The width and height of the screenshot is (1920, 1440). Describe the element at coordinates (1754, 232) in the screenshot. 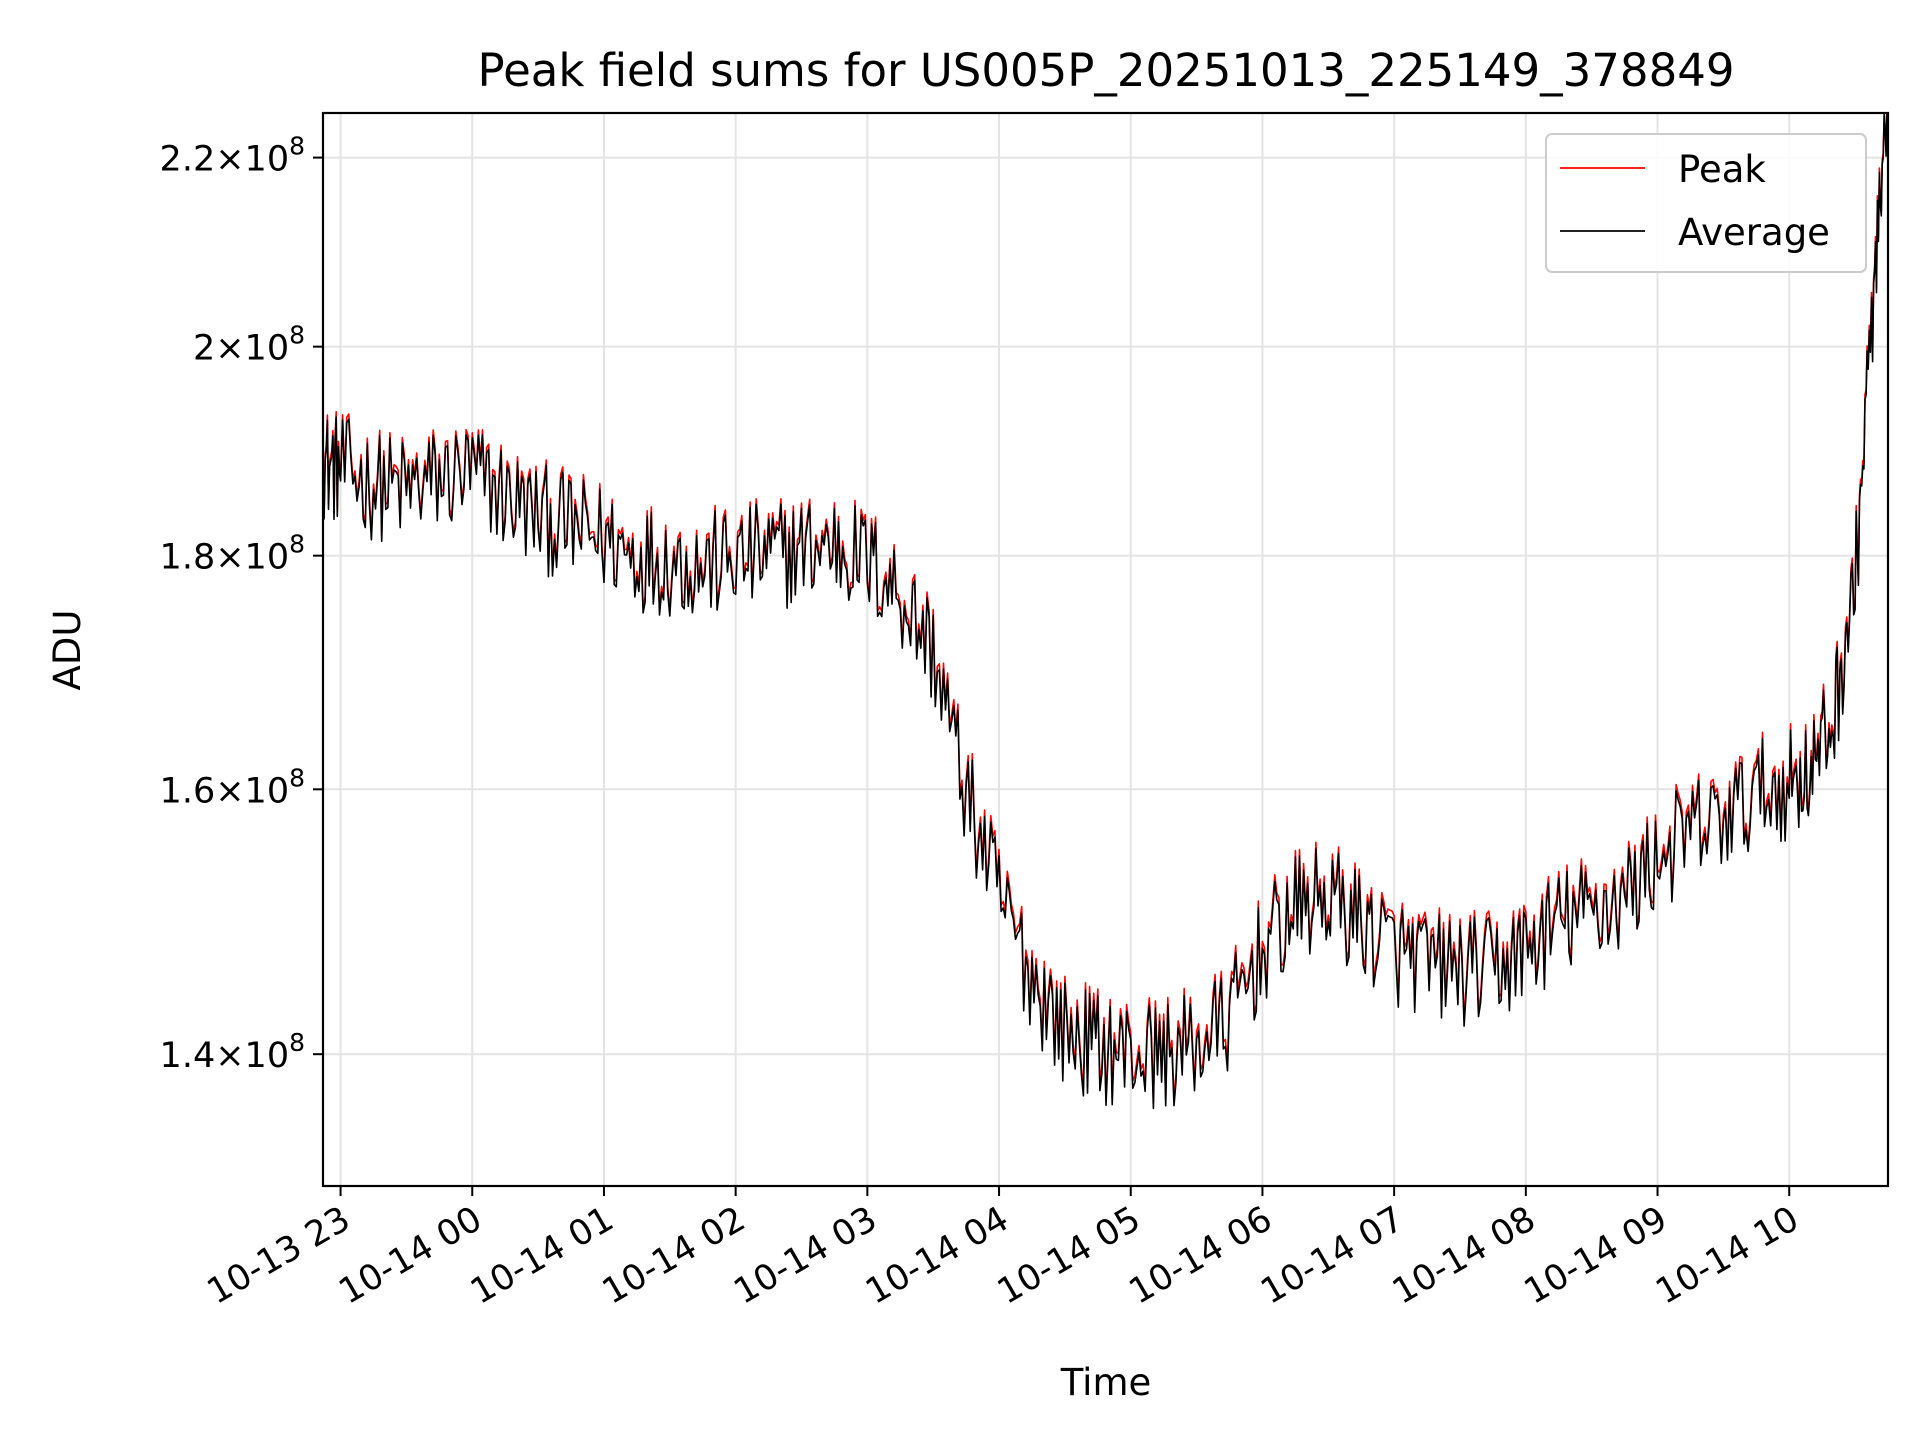

I see `legend-label-average: Average` at that location.